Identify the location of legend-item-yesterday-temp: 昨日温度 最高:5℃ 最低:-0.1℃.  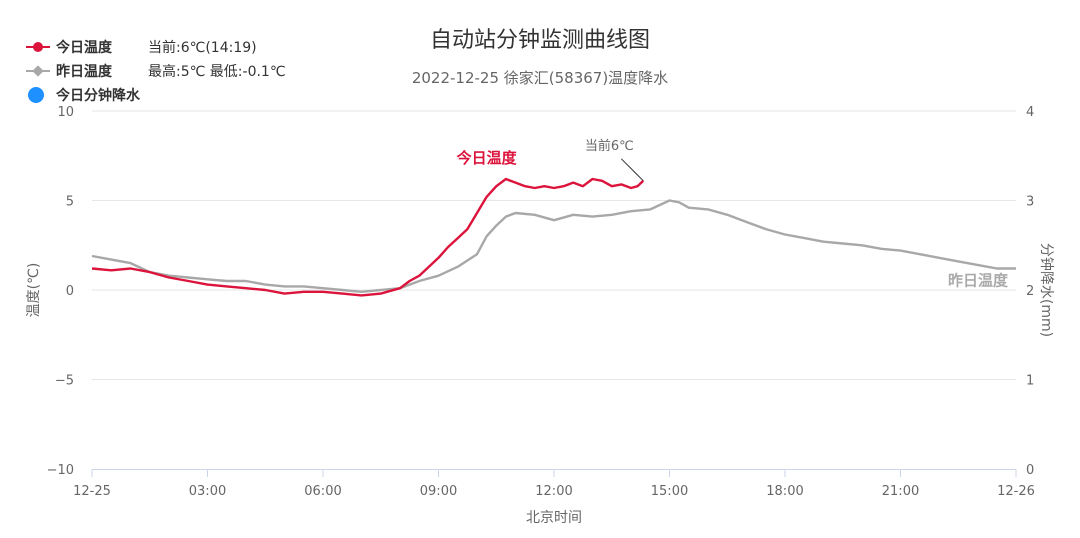
(156, 71).